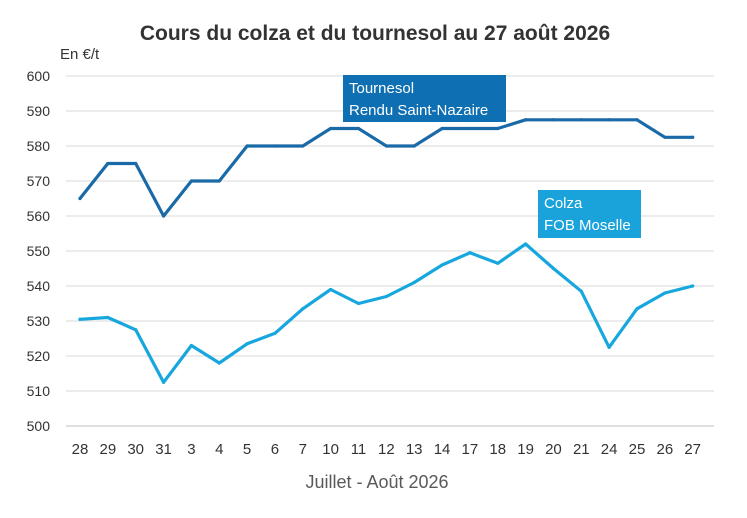 The image size is (747, 518). I want to click on x-tick-label: 7, so click(303, 449).